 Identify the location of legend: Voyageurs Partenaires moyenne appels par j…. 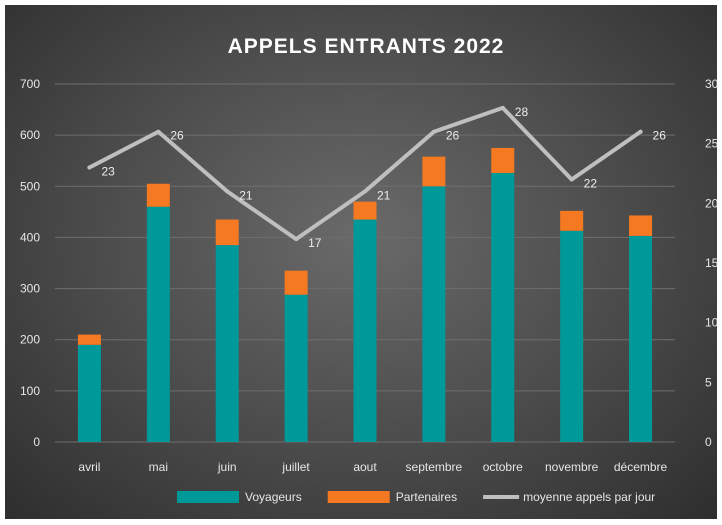
(416, 497).